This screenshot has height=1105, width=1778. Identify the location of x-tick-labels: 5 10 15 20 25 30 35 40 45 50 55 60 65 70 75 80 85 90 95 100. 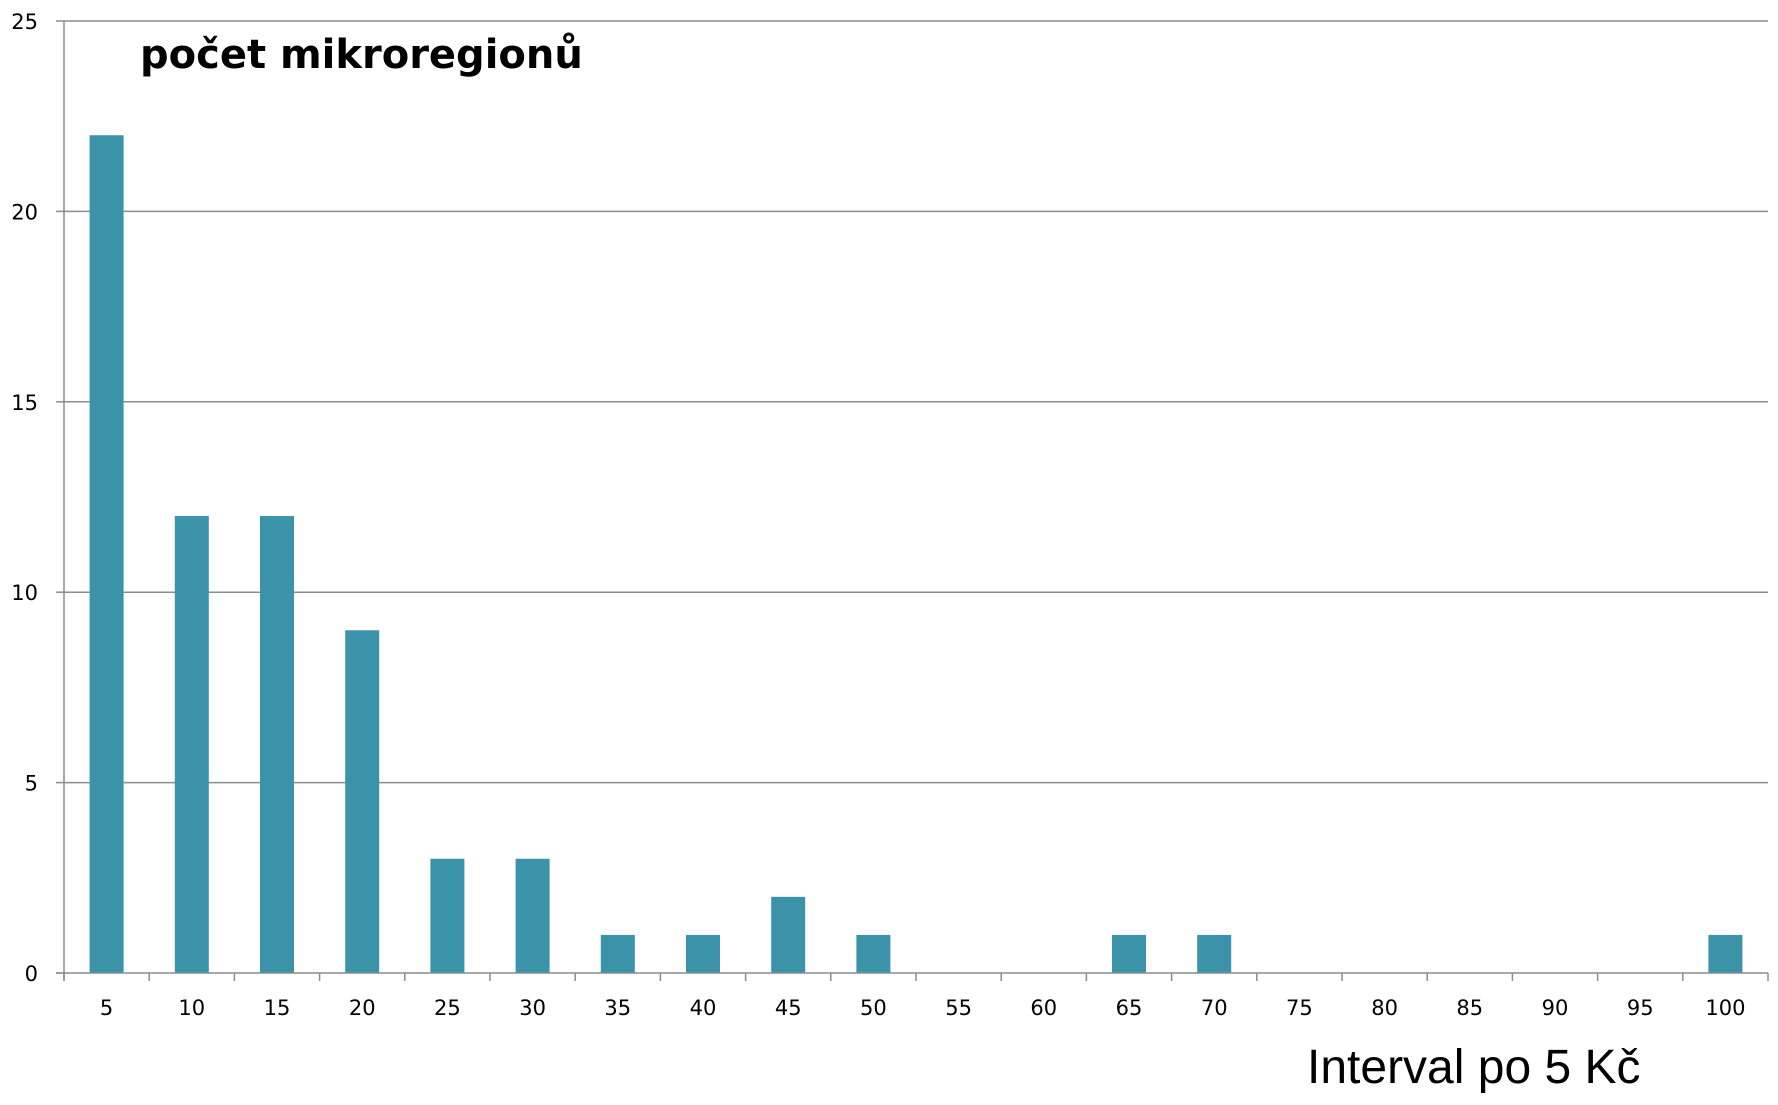
(923, 1008).